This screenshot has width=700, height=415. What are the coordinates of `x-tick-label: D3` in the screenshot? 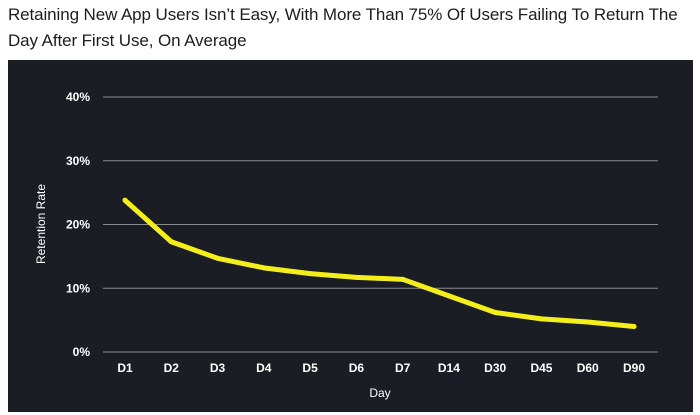 It's located at (218, 368).